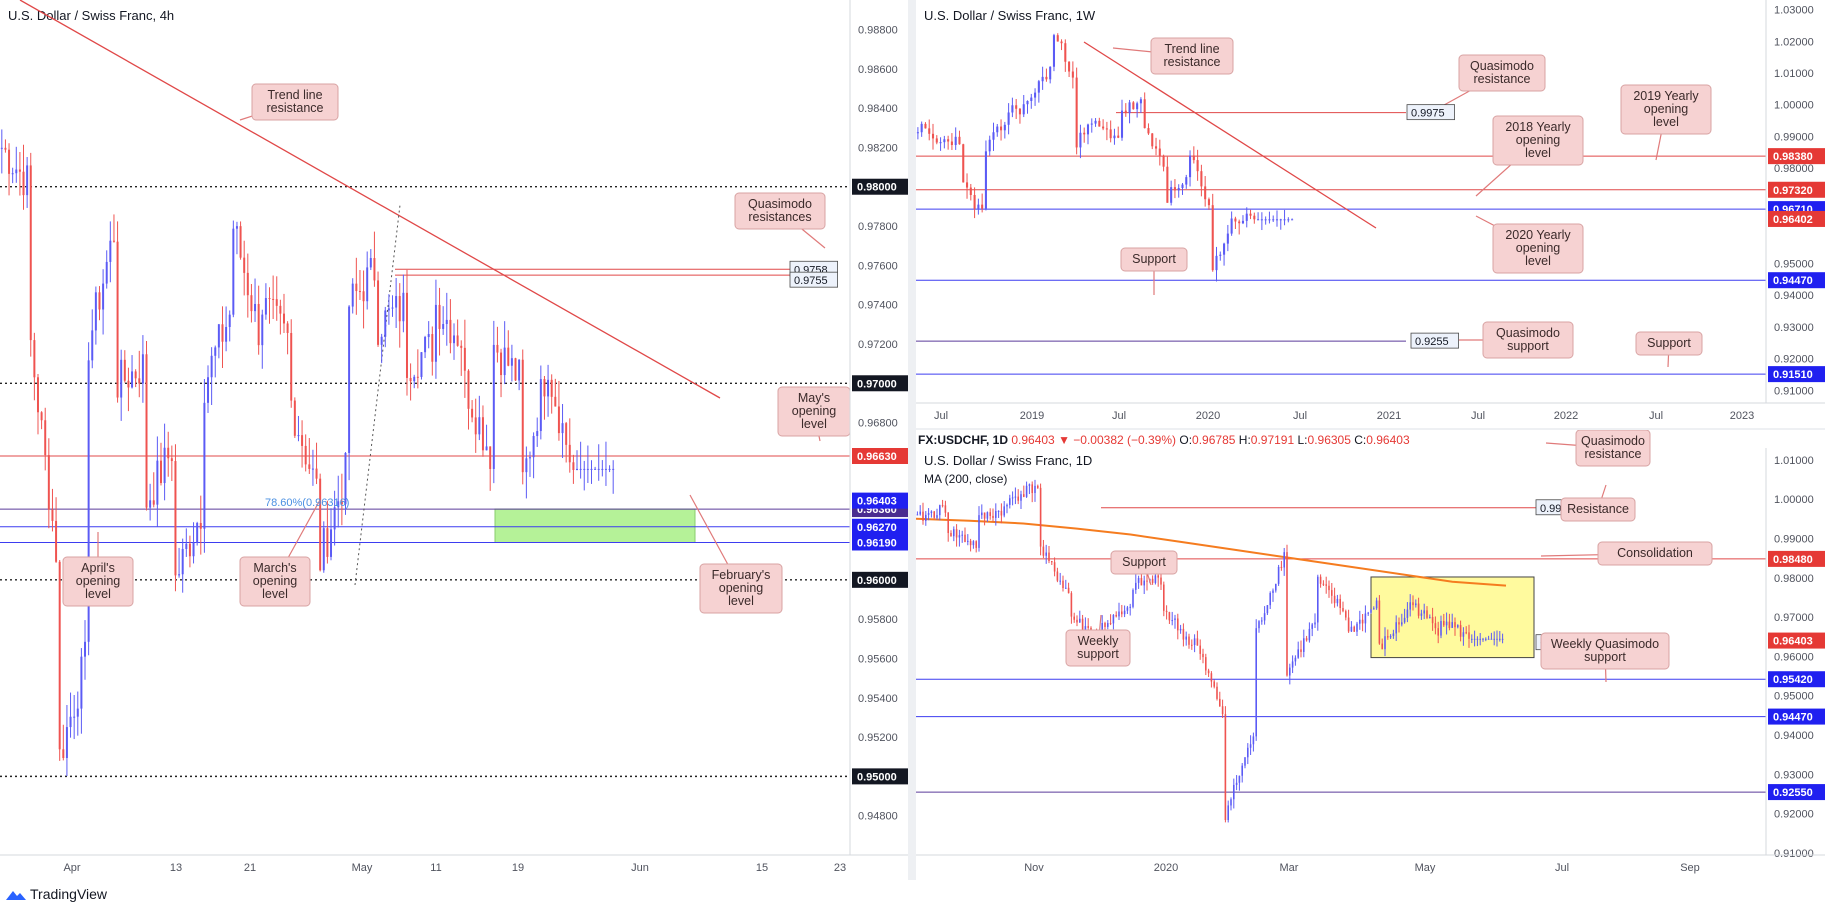 This screenshot has height=907, width=1825. I want to click on ma-legend: MA (200, close), so click(965, 479).